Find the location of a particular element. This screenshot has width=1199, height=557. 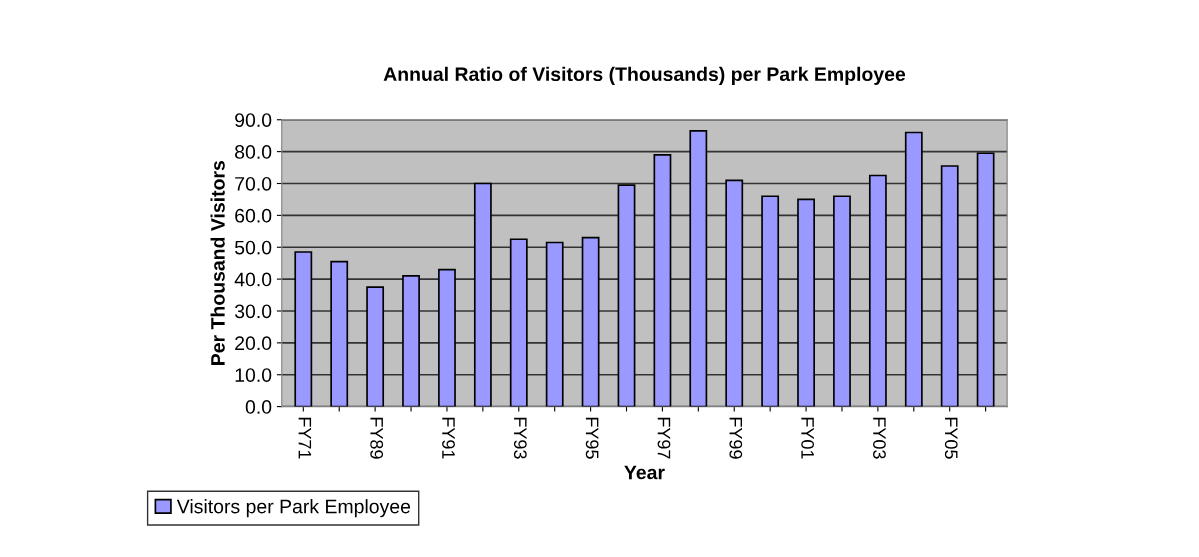

x-tick-label: FY71 is located at coordinates (305, 438).